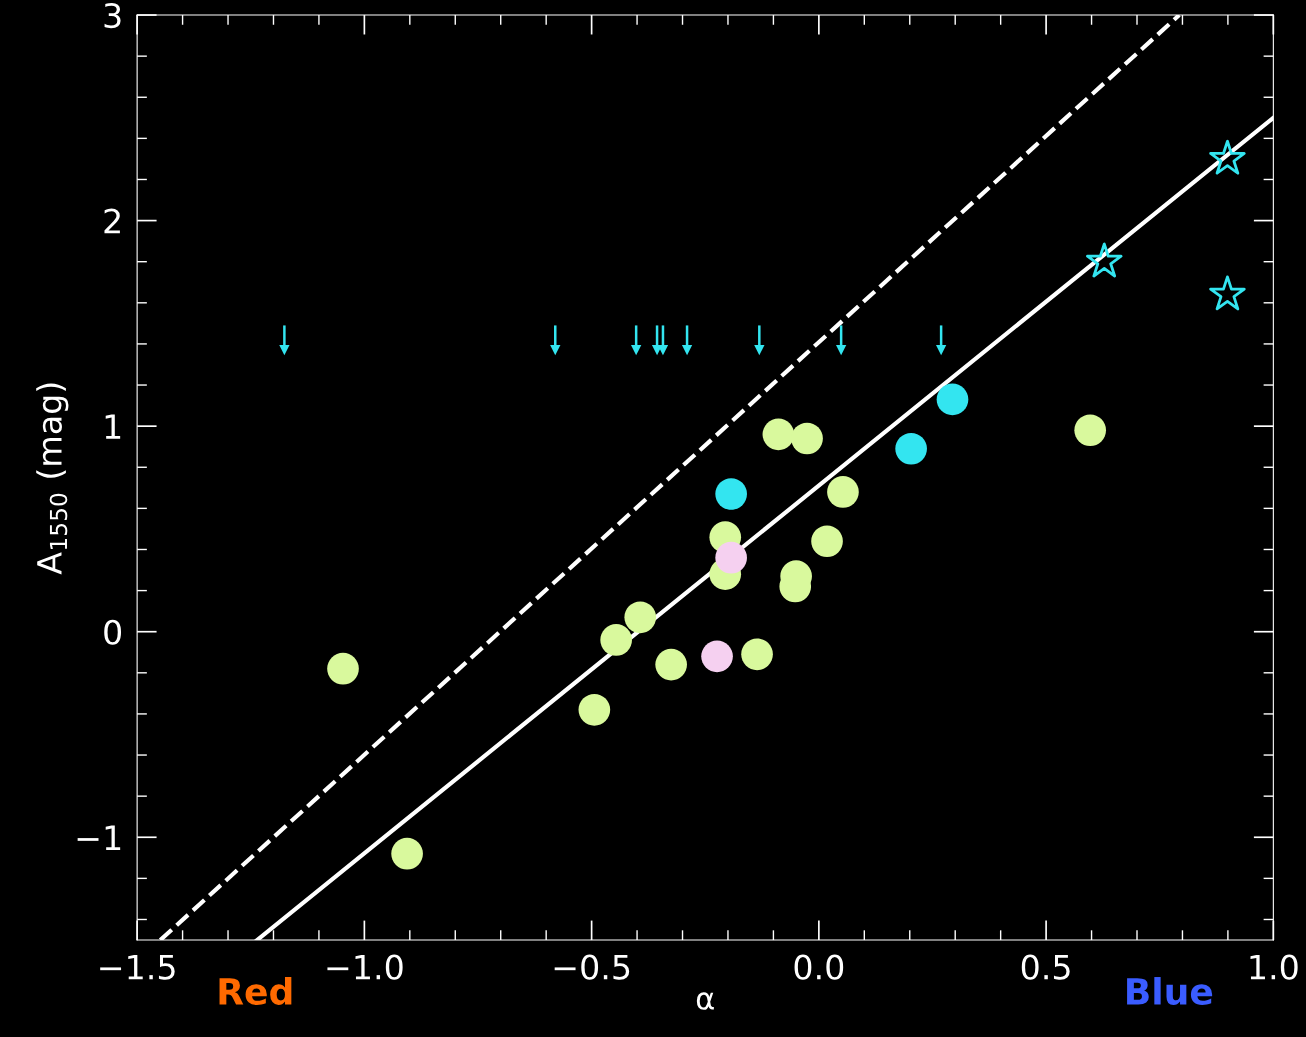 The width and height of the screenshot is (1306, 1037). I want to click on y-tick-label: 1, so click(113, 426).